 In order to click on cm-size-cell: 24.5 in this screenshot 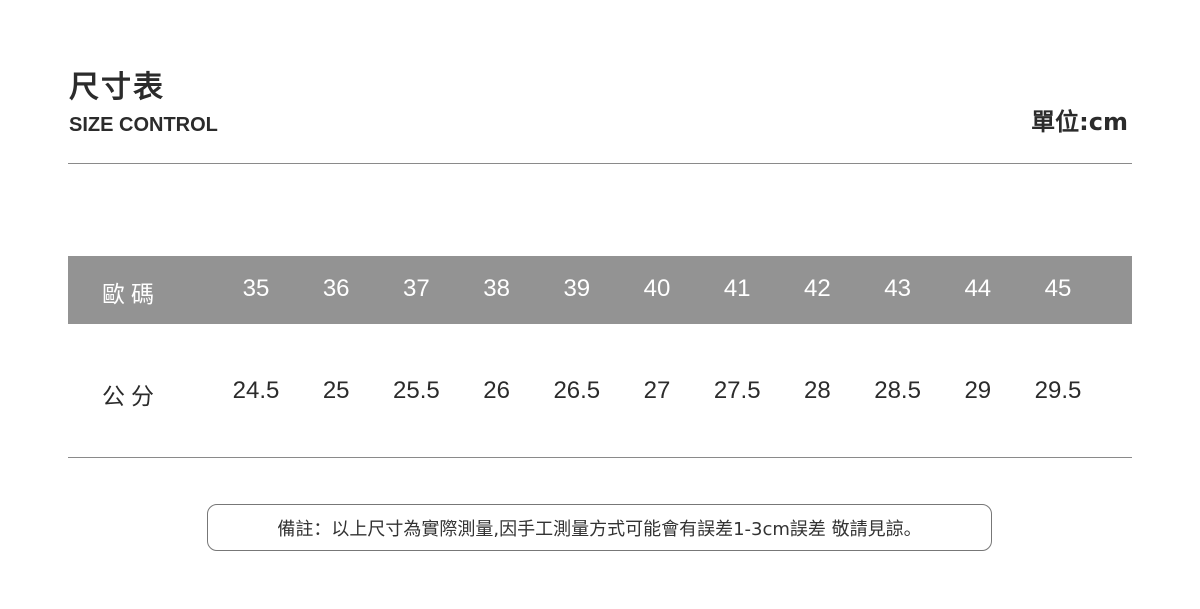, I will do `click(256, 390)`.